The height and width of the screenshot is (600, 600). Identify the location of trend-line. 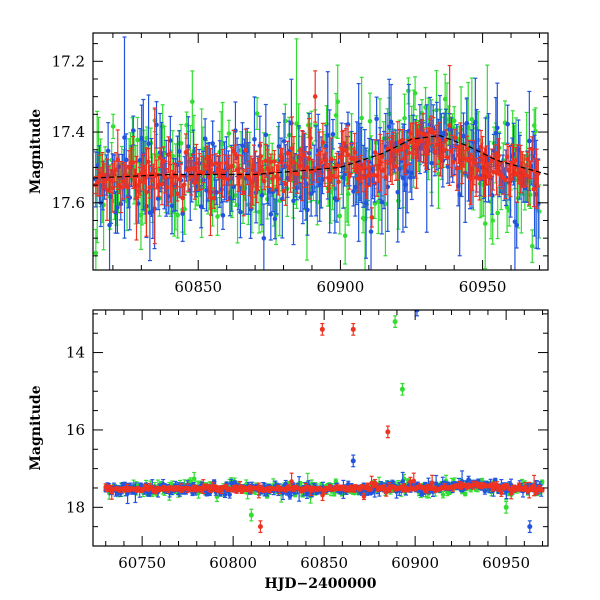
(320, 156).